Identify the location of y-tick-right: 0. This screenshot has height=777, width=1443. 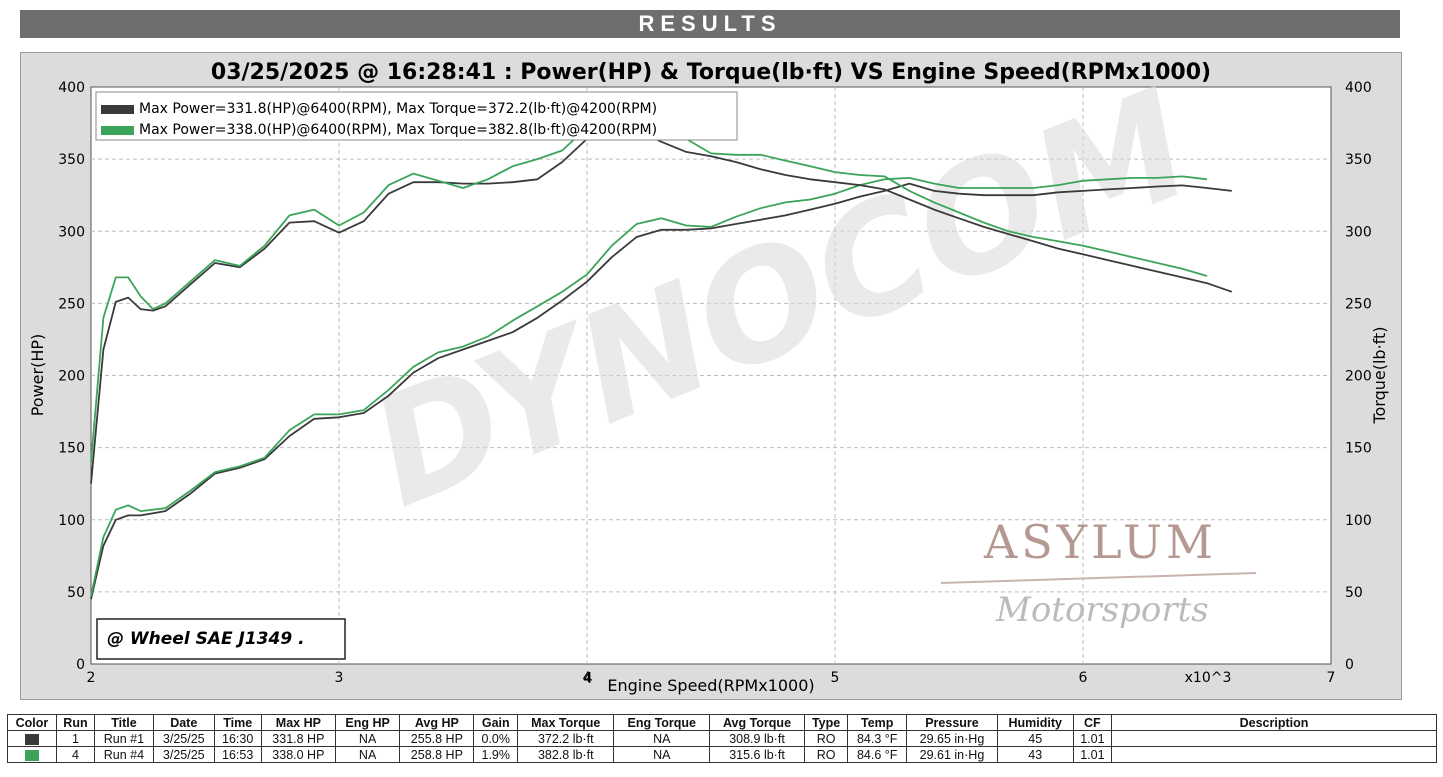
(1349, 665).